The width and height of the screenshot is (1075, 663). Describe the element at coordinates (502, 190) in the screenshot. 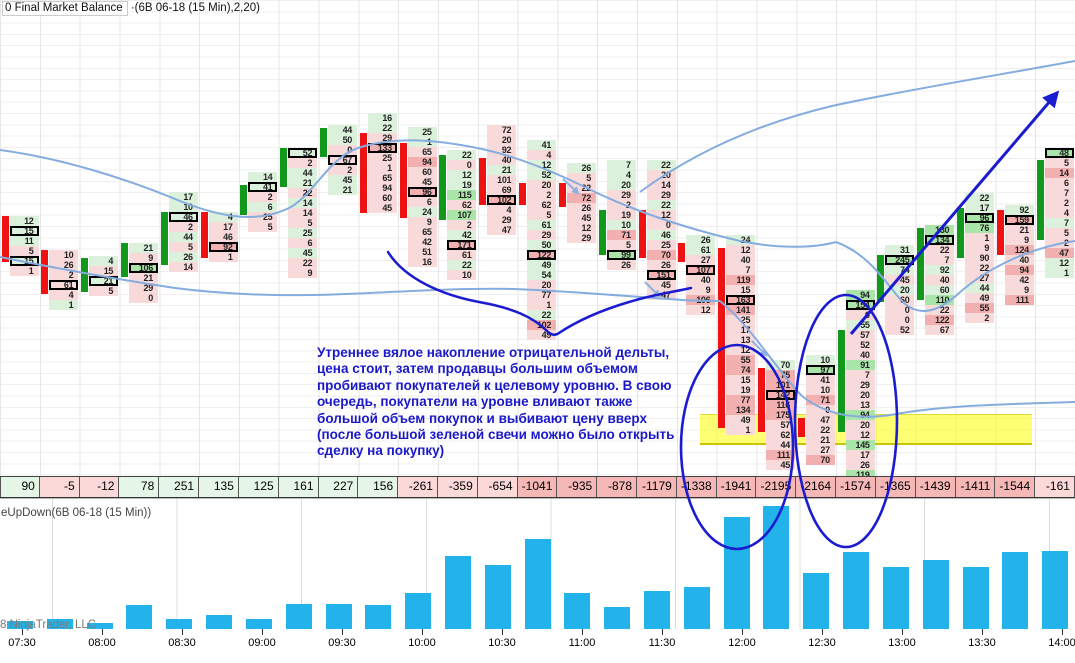

I see `cluster-cell: 69` at that location.